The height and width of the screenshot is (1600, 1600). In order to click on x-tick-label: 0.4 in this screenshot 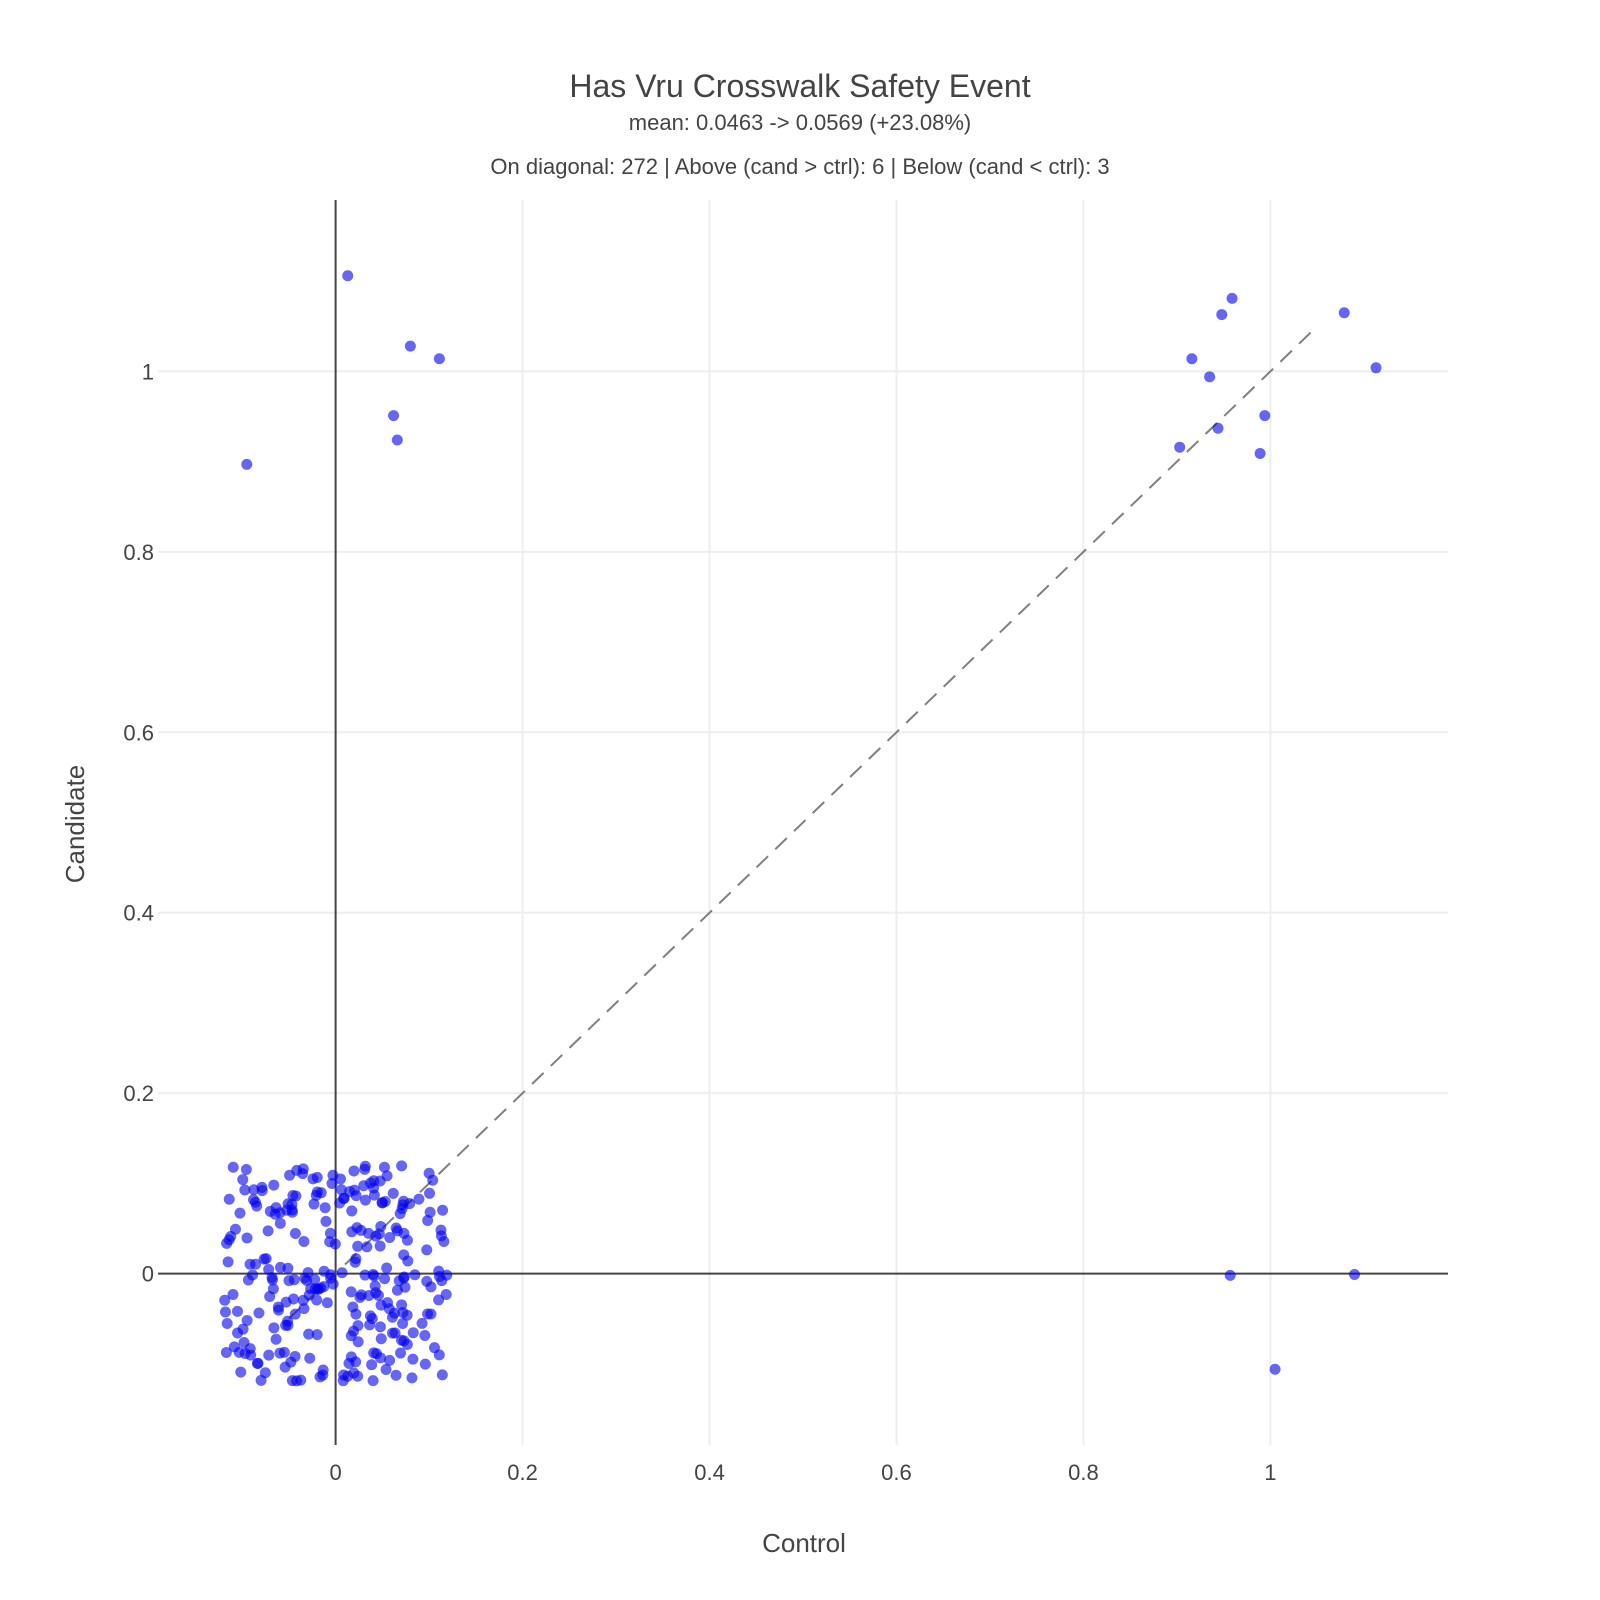, I will do `click(709, 1472)`.